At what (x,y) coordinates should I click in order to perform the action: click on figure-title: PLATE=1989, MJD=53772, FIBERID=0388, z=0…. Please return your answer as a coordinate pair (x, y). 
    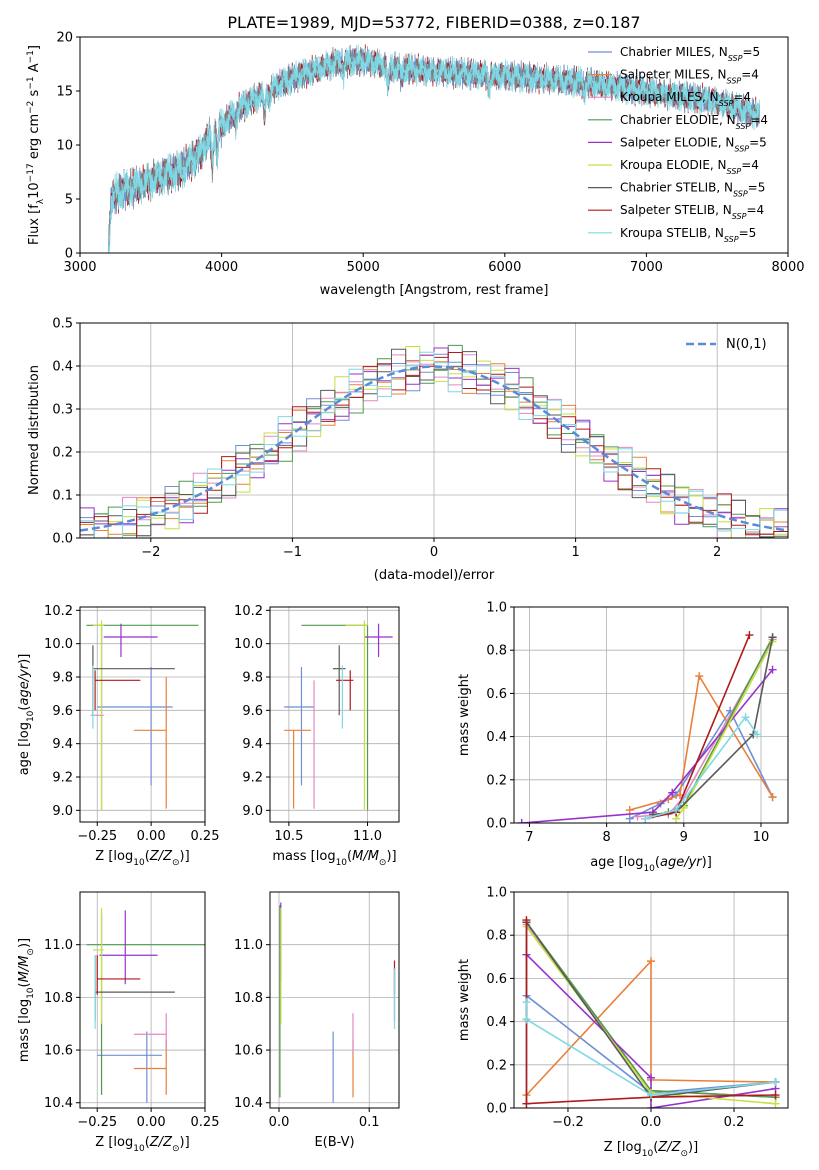
    Looking at the image, I should click on (433, 22).